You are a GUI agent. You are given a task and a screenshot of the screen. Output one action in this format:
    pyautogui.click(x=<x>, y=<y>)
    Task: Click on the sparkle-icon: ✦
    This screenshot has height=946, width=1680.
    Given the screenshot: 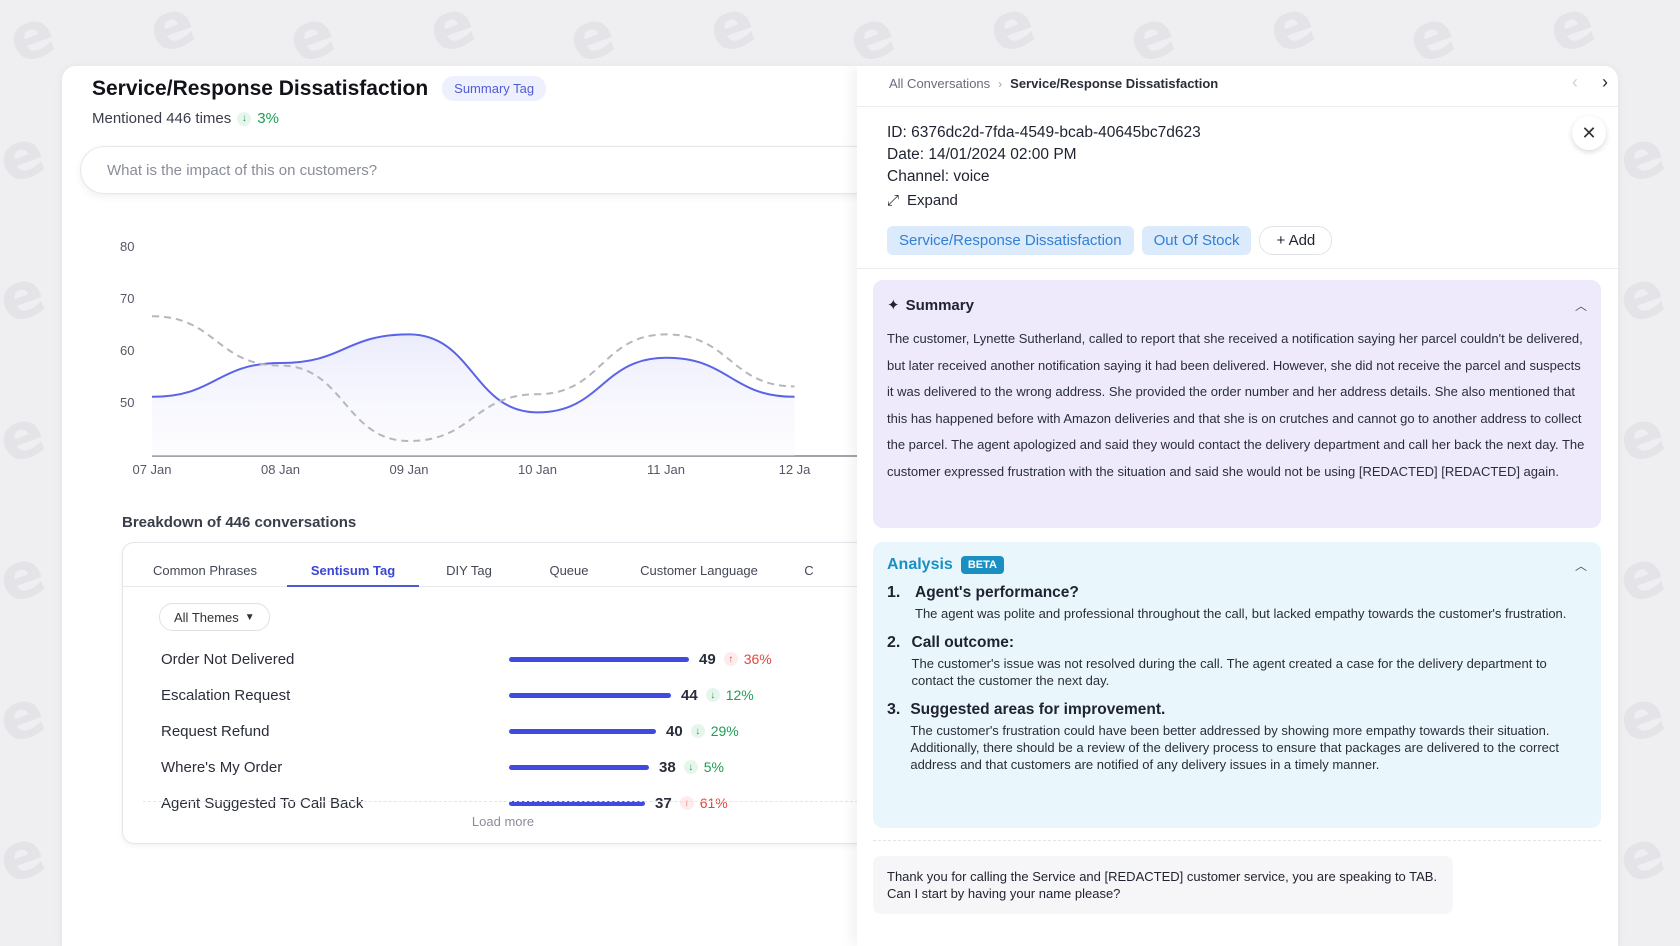 What is the action you would take?
    pyautogui.click(x=893, y=305)
    